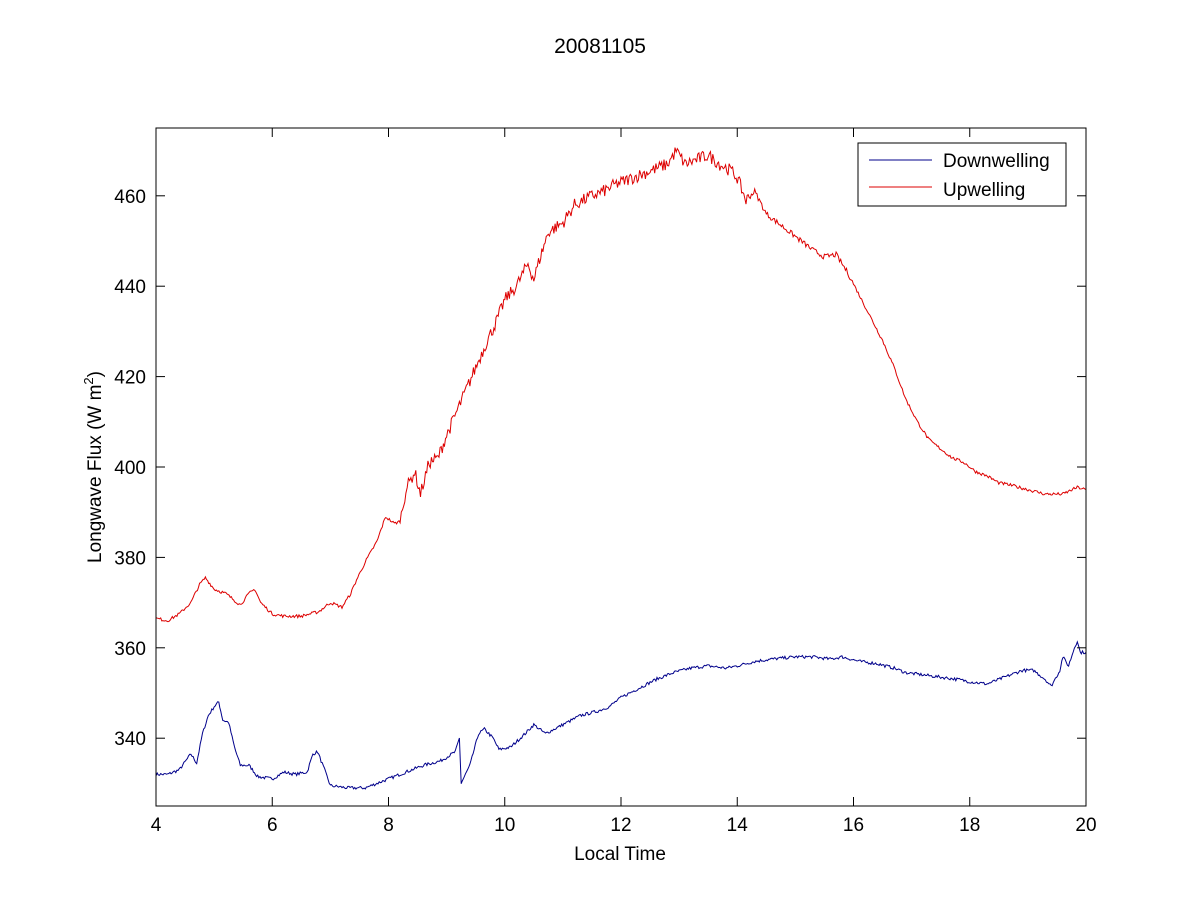 This screenshot has width=1200, height=900. Describe the element at coordinates (504, 825) in the screenshot. I see `x-tick-label: 10` at that location.